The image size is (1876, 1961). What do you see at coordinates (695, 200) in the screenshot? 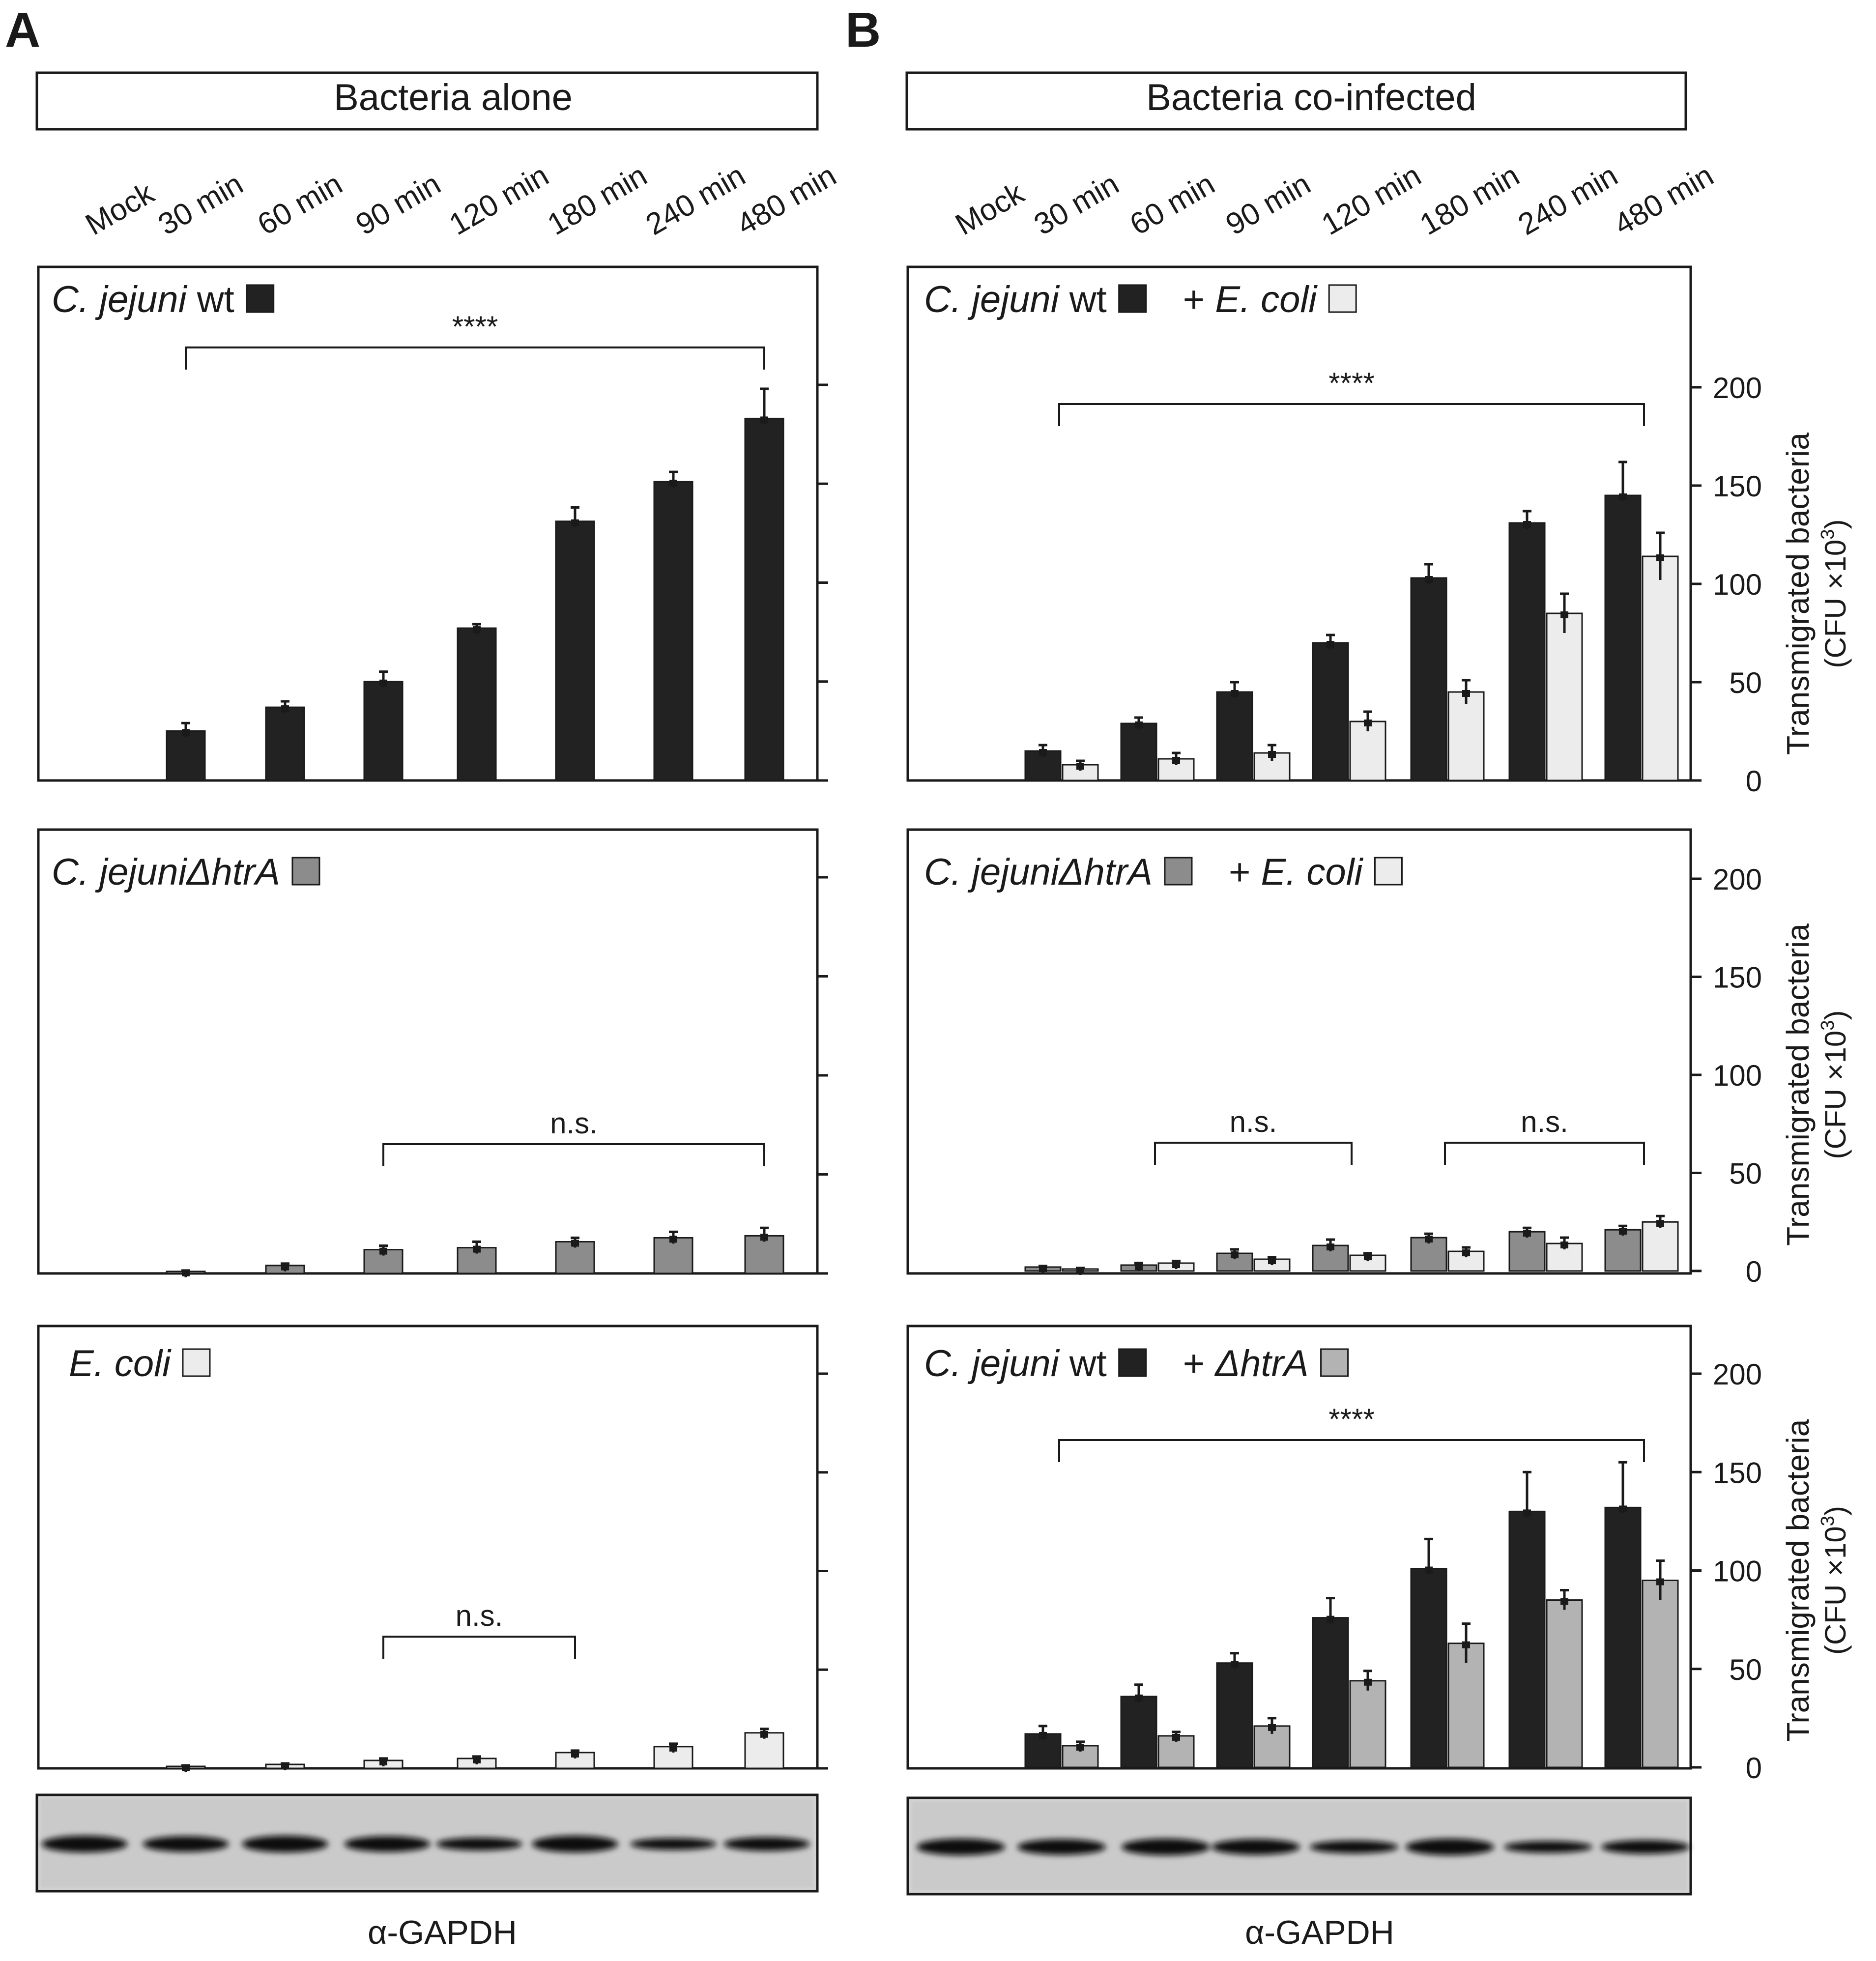
I see `a-category-label-6: 240 min` at bounding box center [695, 200].